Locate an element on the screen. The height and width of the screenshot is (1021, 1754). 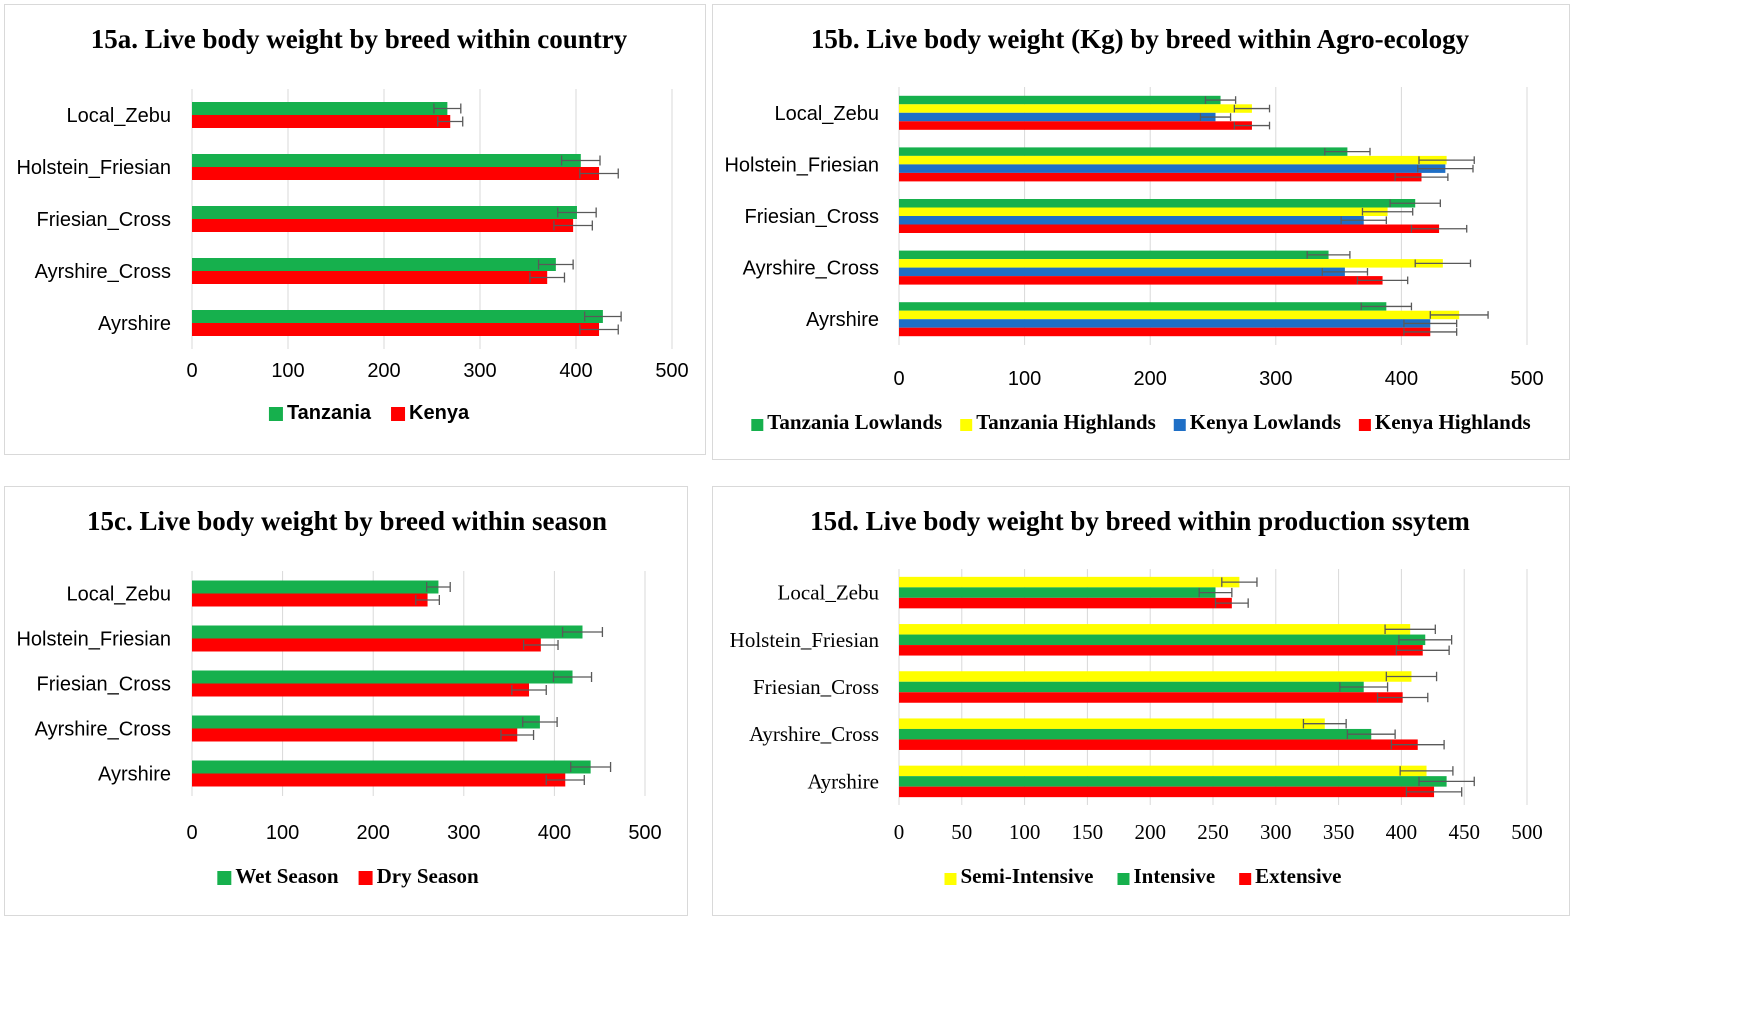
chart-legend: Tanzania Kenya is located at coordinates (369, 413).